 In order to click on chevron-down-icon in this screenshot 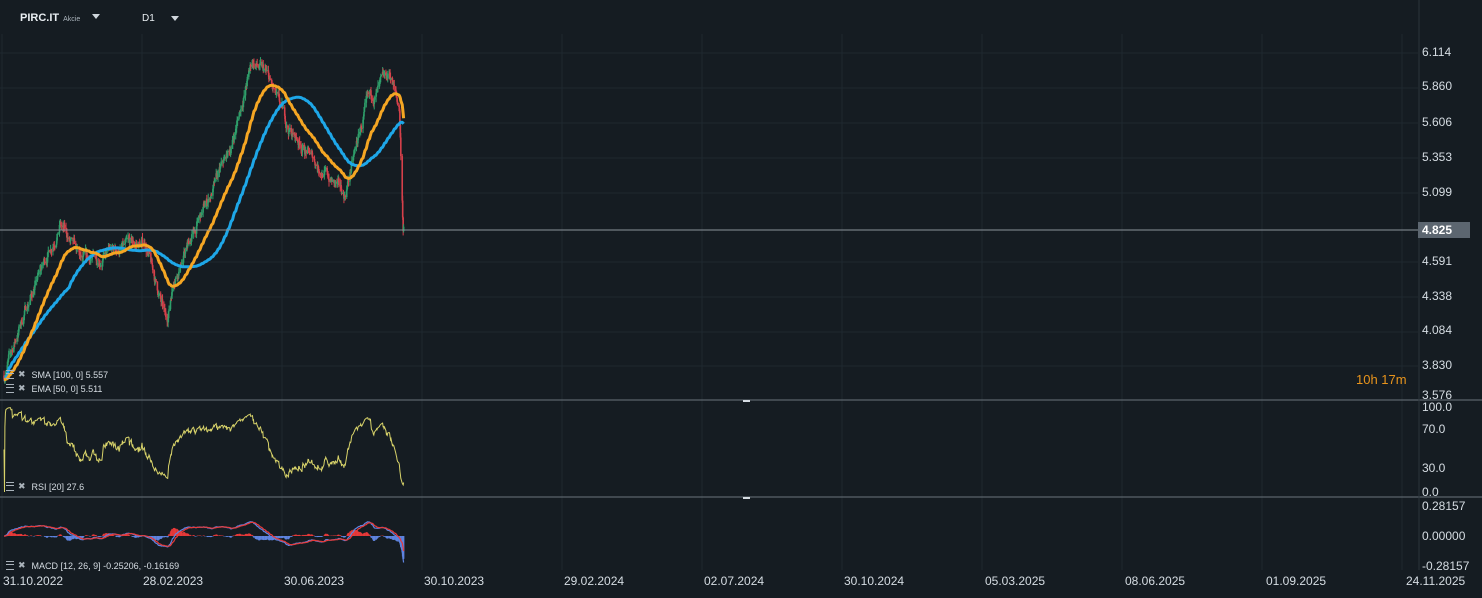, I will do `click(96, 16)`.